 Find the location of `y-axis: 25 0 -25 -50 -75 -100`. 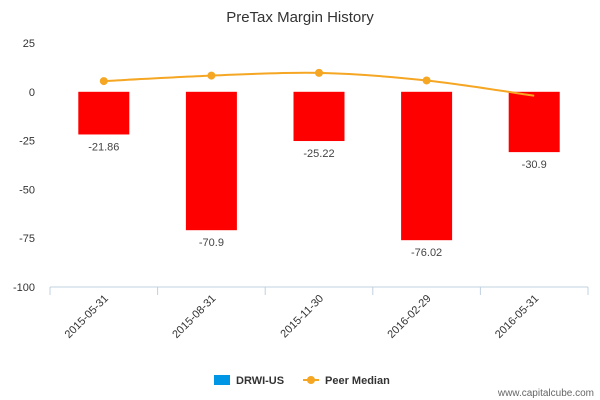

y-axis: 25 0 -25 -50 -75 -100 is located at coordinates (24, 166).